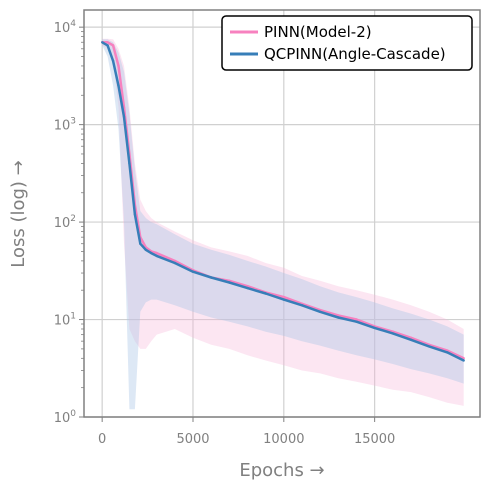 The height and width of the screenshot is (494, 490). What do you see at coordinates (281, 470) in the screenshot?
I see `x-axis-label: Epochs →` at bounding box center [281, 470].